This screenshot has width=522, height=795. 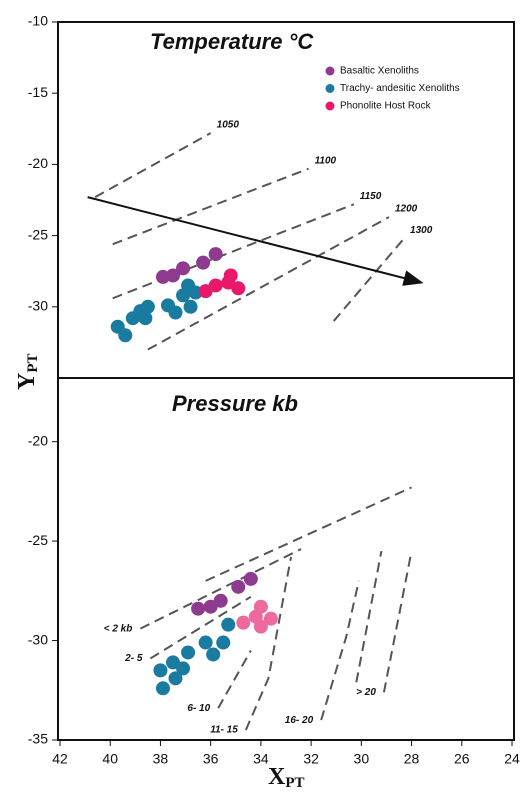 What do you see at coordinates (33, 362) in the screenshot?
I see `y-axis-label-sub: PT` at bounding box center [33, 362].